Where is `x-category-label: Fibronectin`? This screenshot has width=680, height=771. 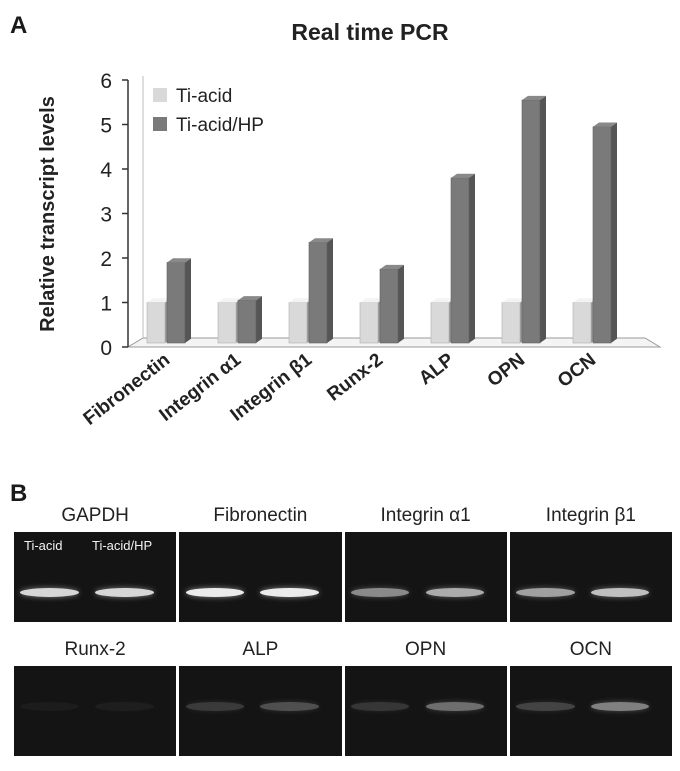
x-category-label: Fibronectin is located at coordinates (127, 389).